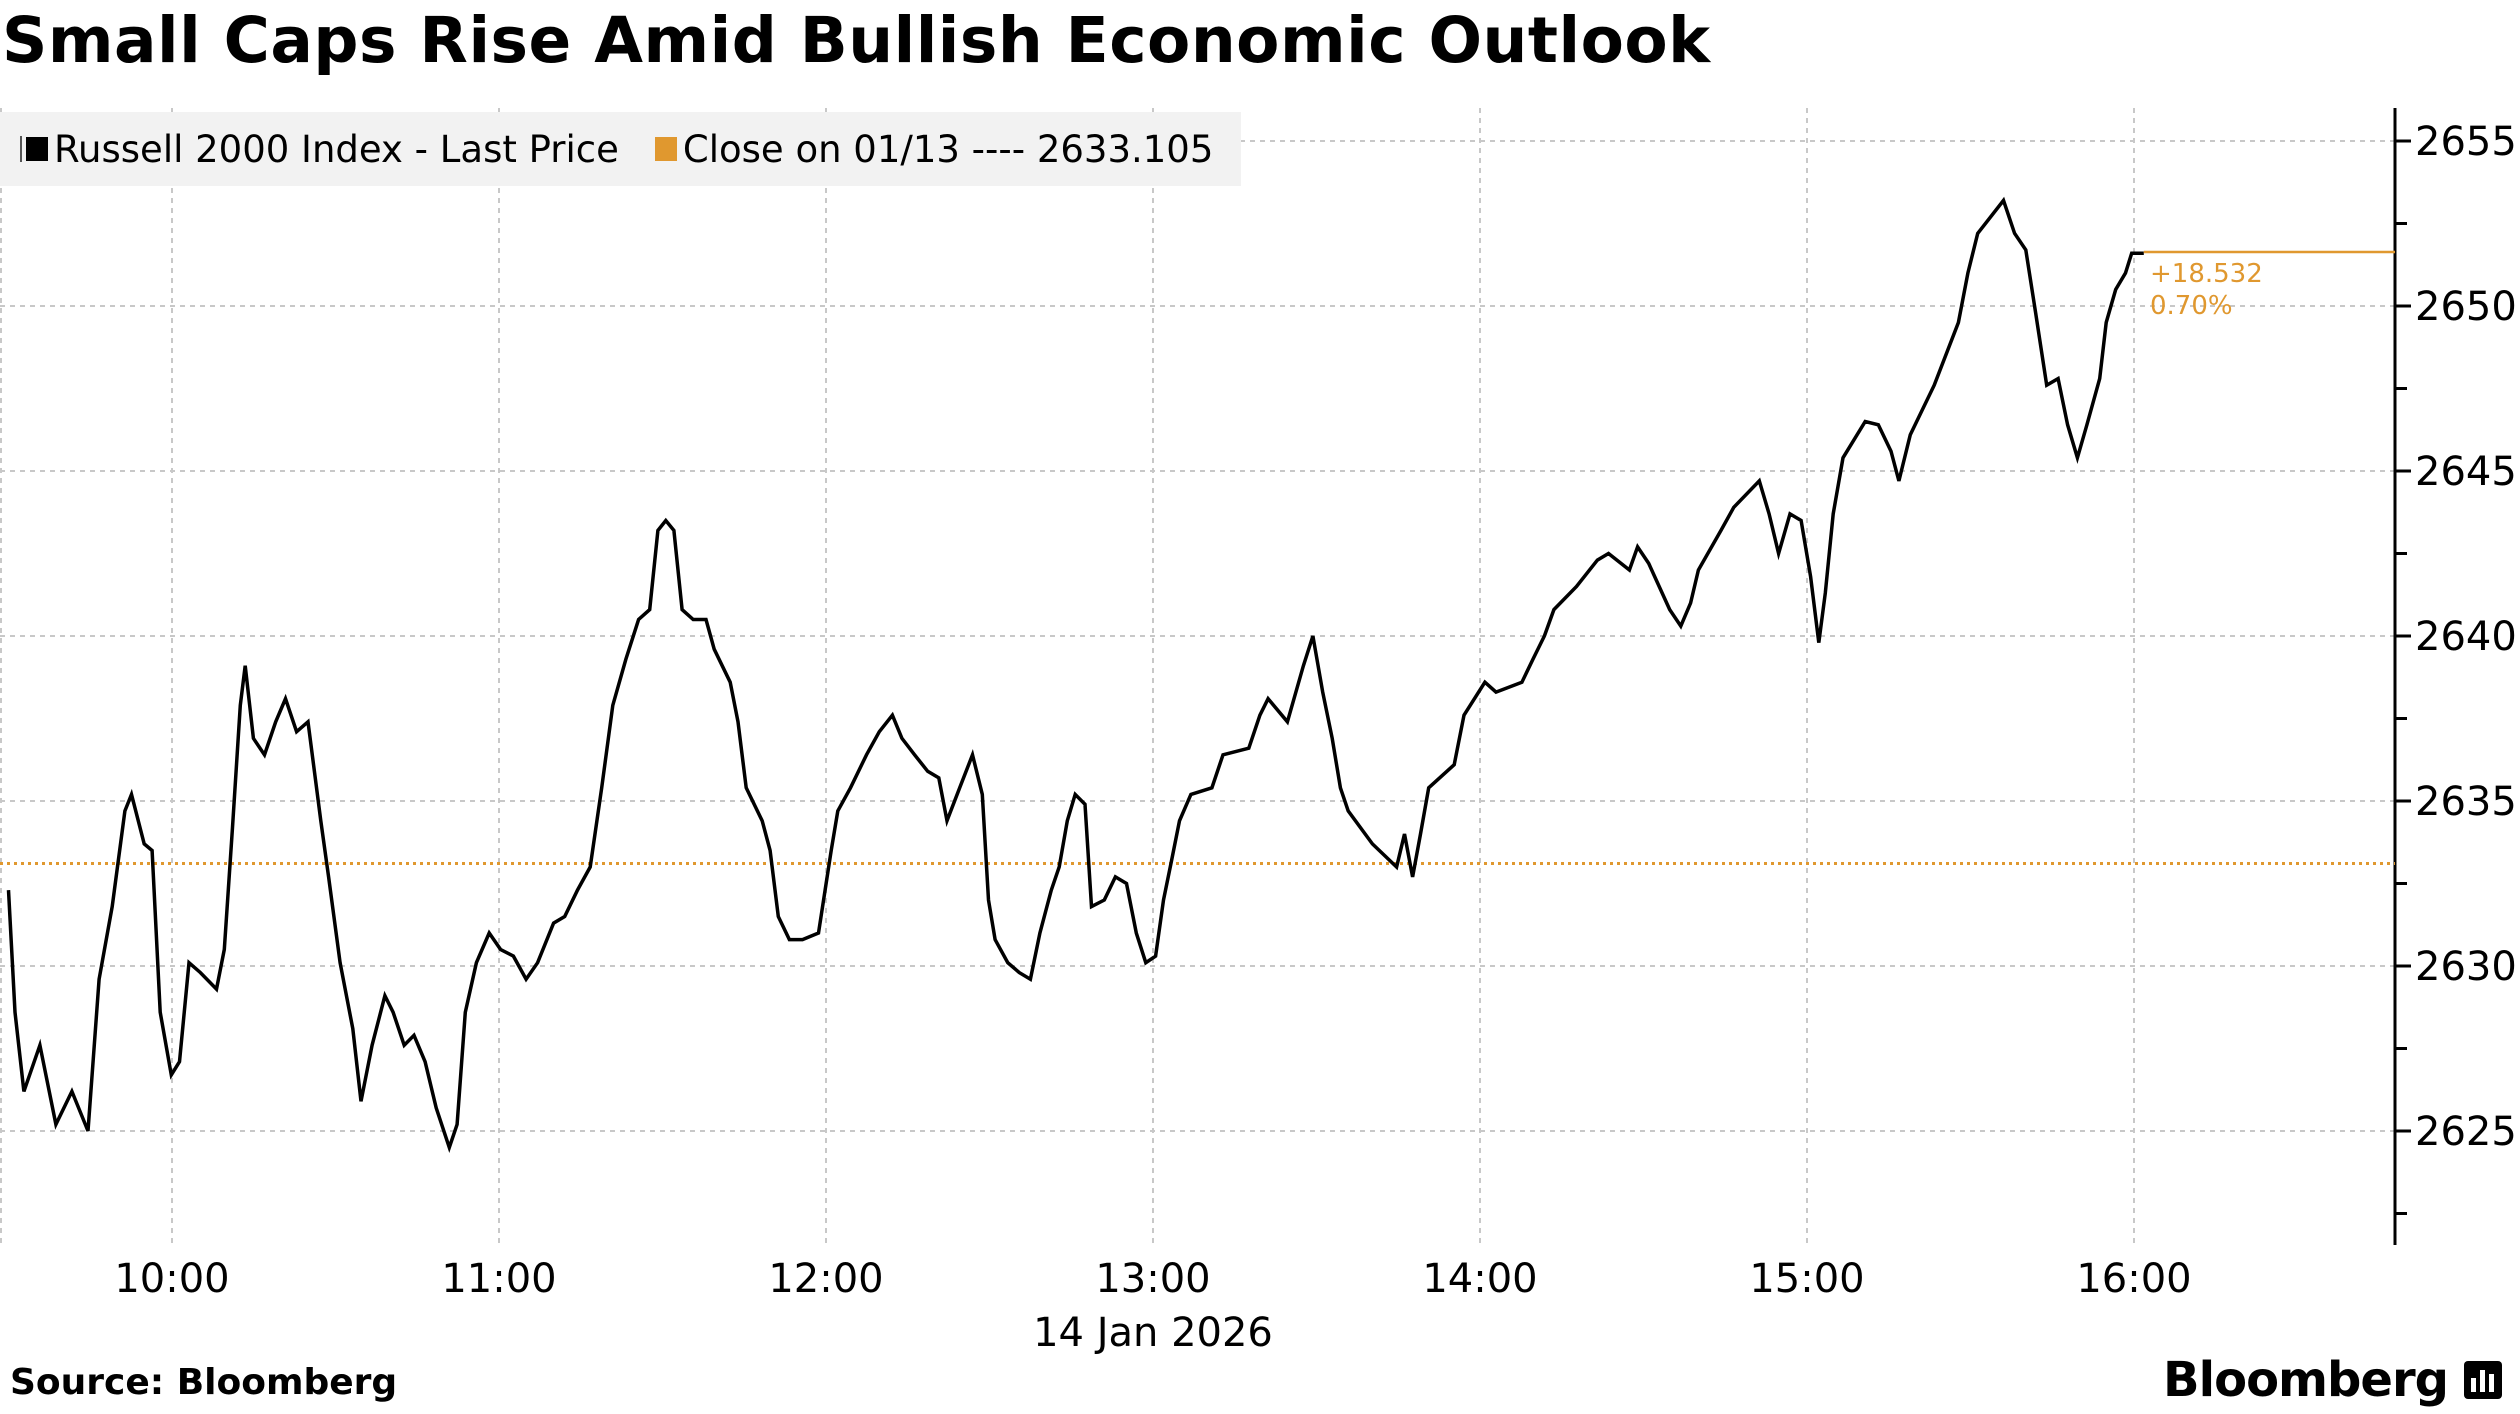 Image resolution: width=2520 pixels, height=1414 pixels. I want to click on legend-swatch-black, so click(37, 149).